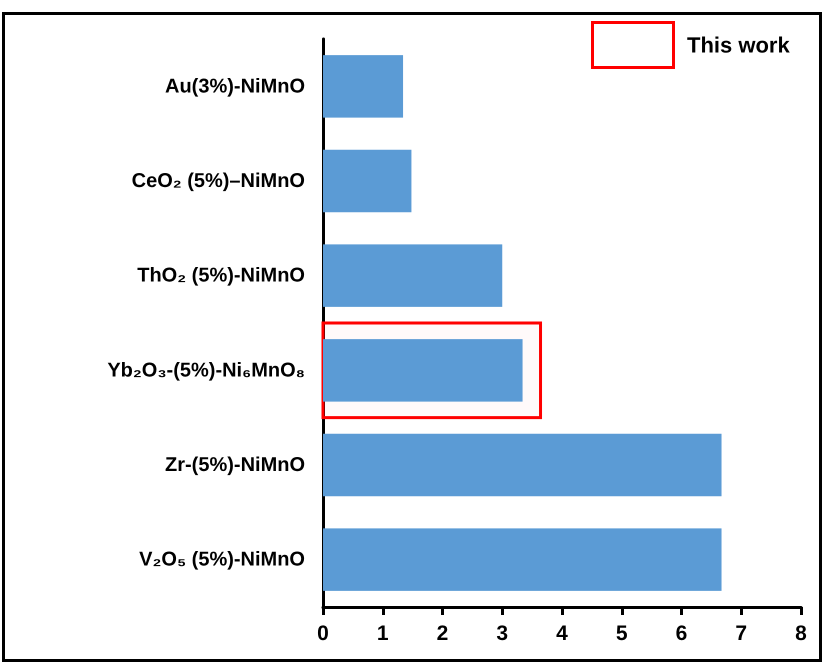 The image size is (826, 665). What do you see at coordinates (738, 45) in the screenshot?
I see `legend-label: This work` at bounding box center [738, 45].